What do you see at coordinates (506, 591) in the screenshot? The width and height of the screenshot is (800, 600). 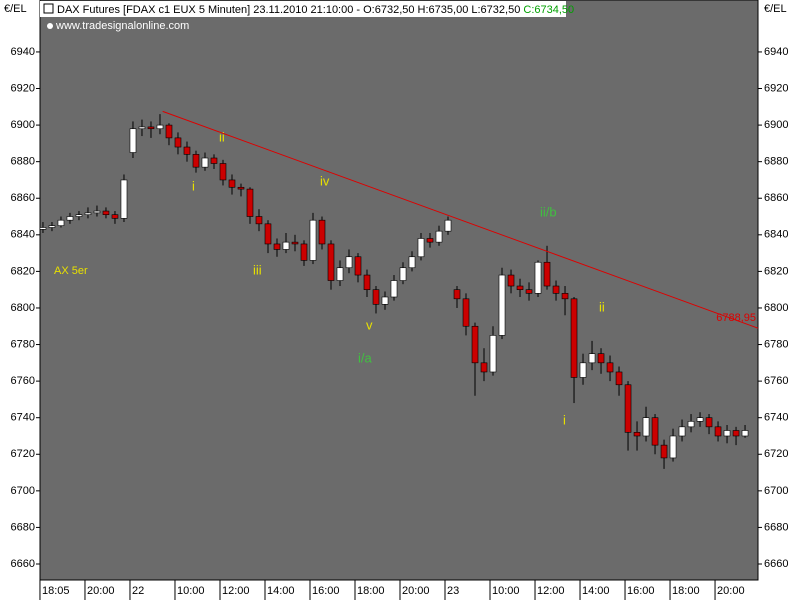 I see `x-tick-label: 10:00` at bounding box center [506, 591].